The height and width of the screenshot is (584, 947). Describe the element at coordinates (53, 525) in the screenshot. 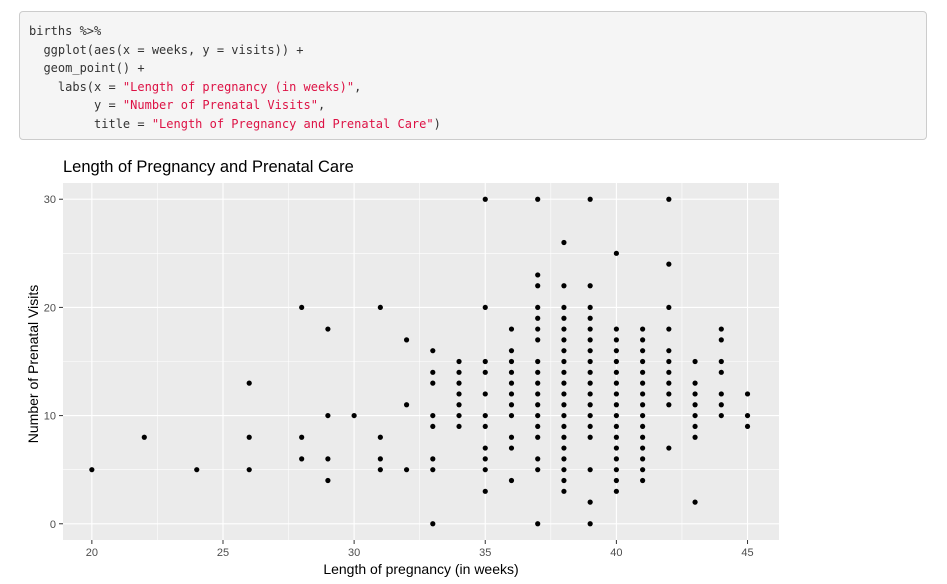

I see `y-tick-label: 0` at that location.